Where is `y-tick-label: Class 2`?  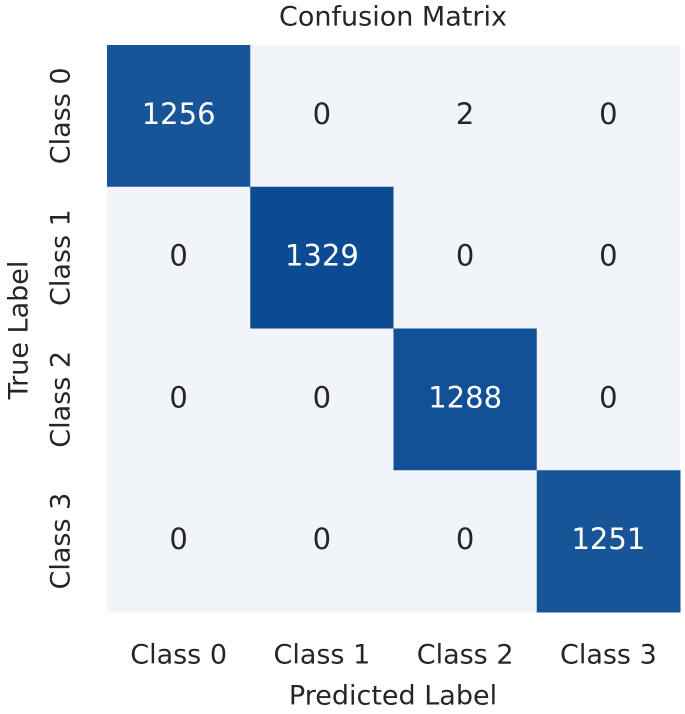
y-tick-label: Class 2 is located at coordinates (61, 399).